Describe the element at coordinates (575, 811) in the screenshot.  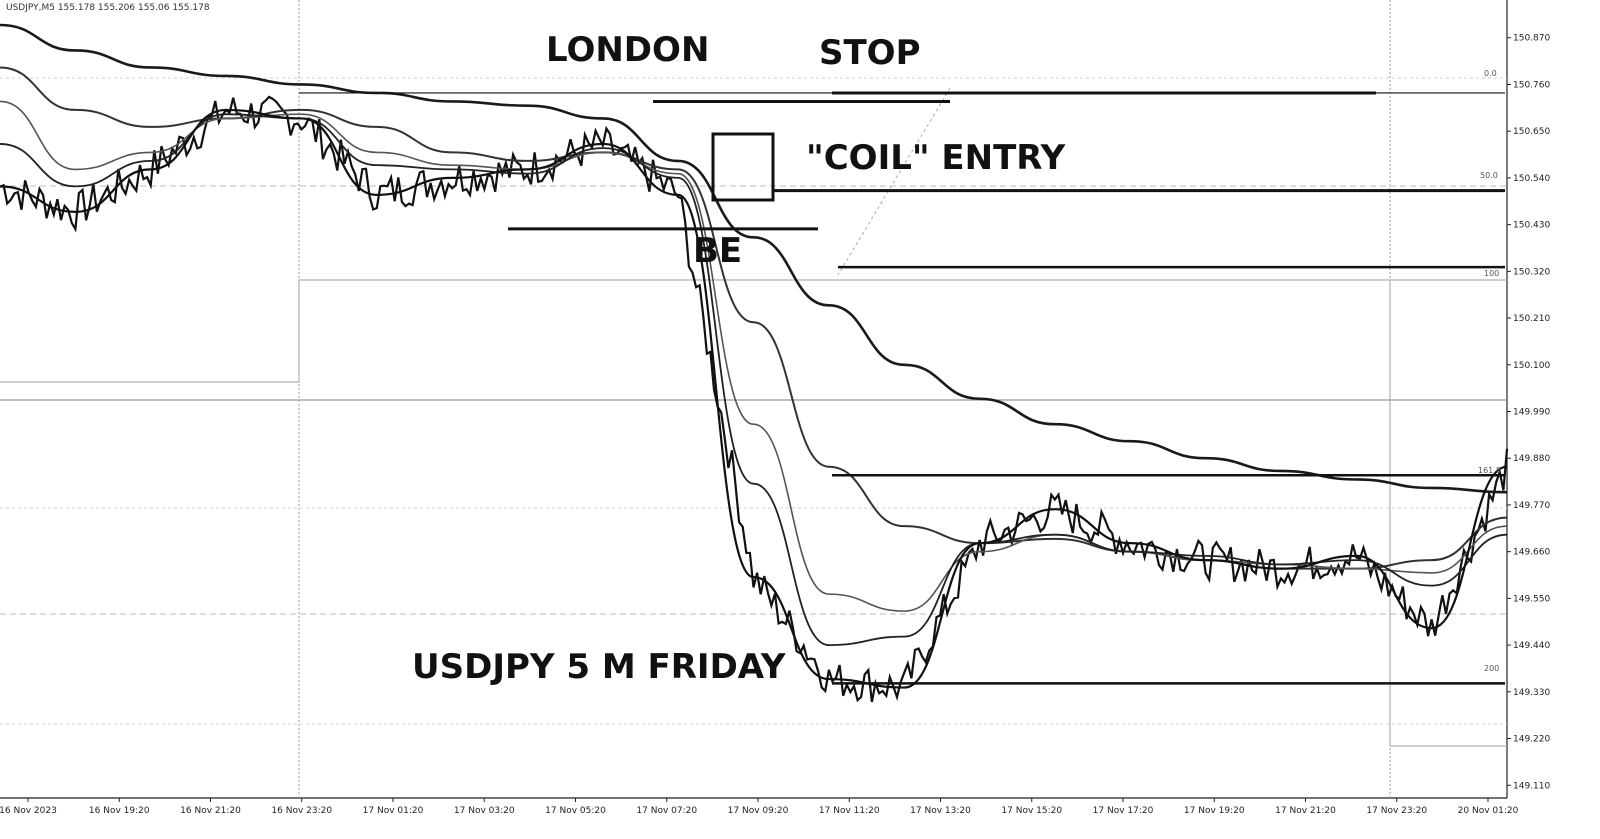
I see `time-tick-label: 17 Nov 05:20` at that location.